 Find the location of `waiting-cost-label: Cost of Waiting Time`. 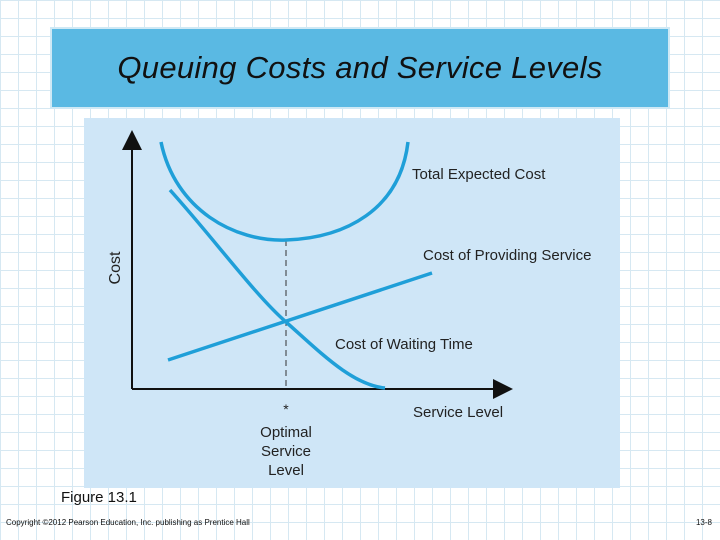

waiting-cost-label: Cost of Waiting Time is located at coordinates (404, 344).